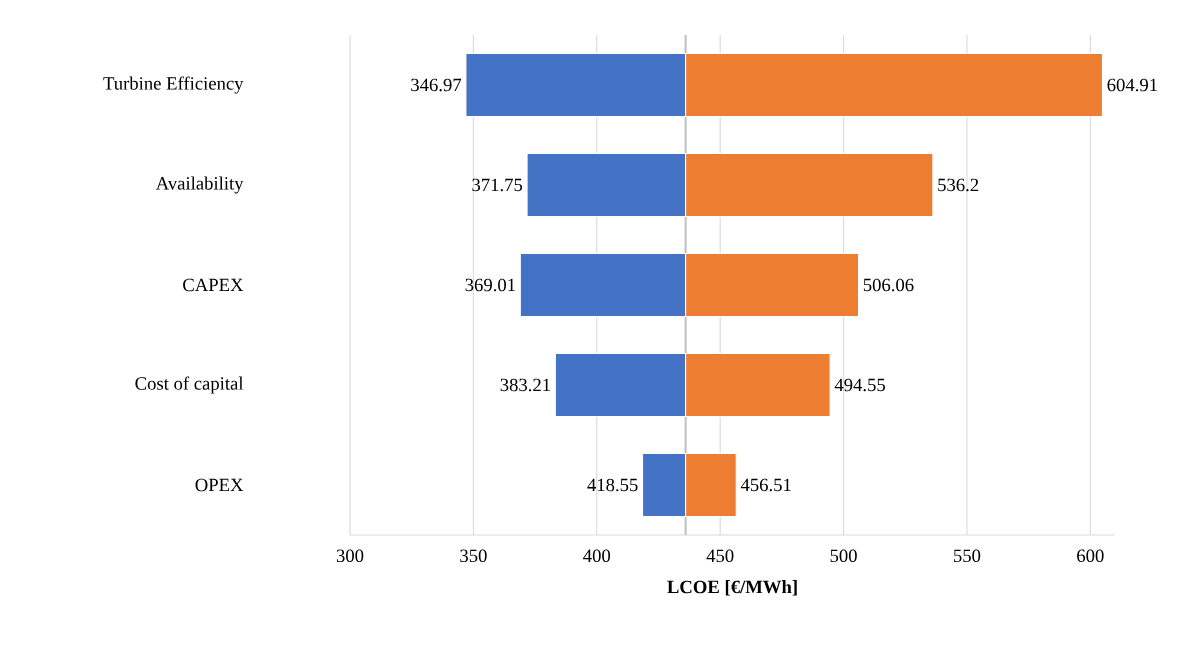  I want to click on data-label: 383.21, so click(525, 385).